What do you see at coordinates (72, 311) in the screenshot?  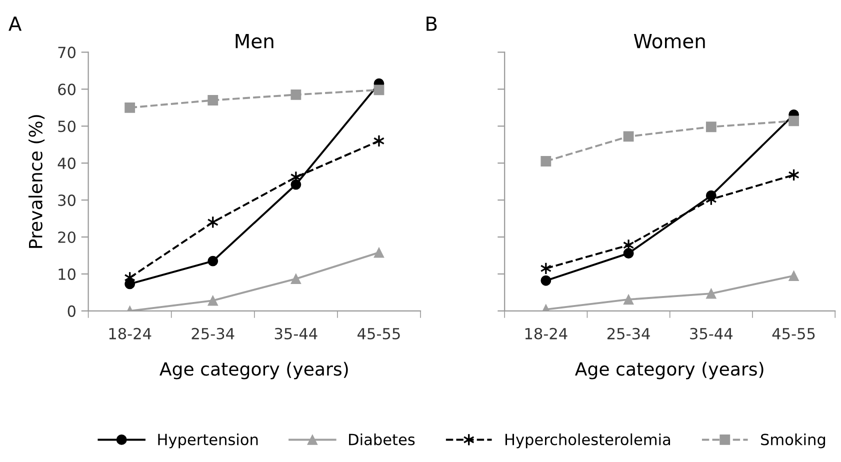 I see `y-tick-label: 0` at bounding box center [72, 311].